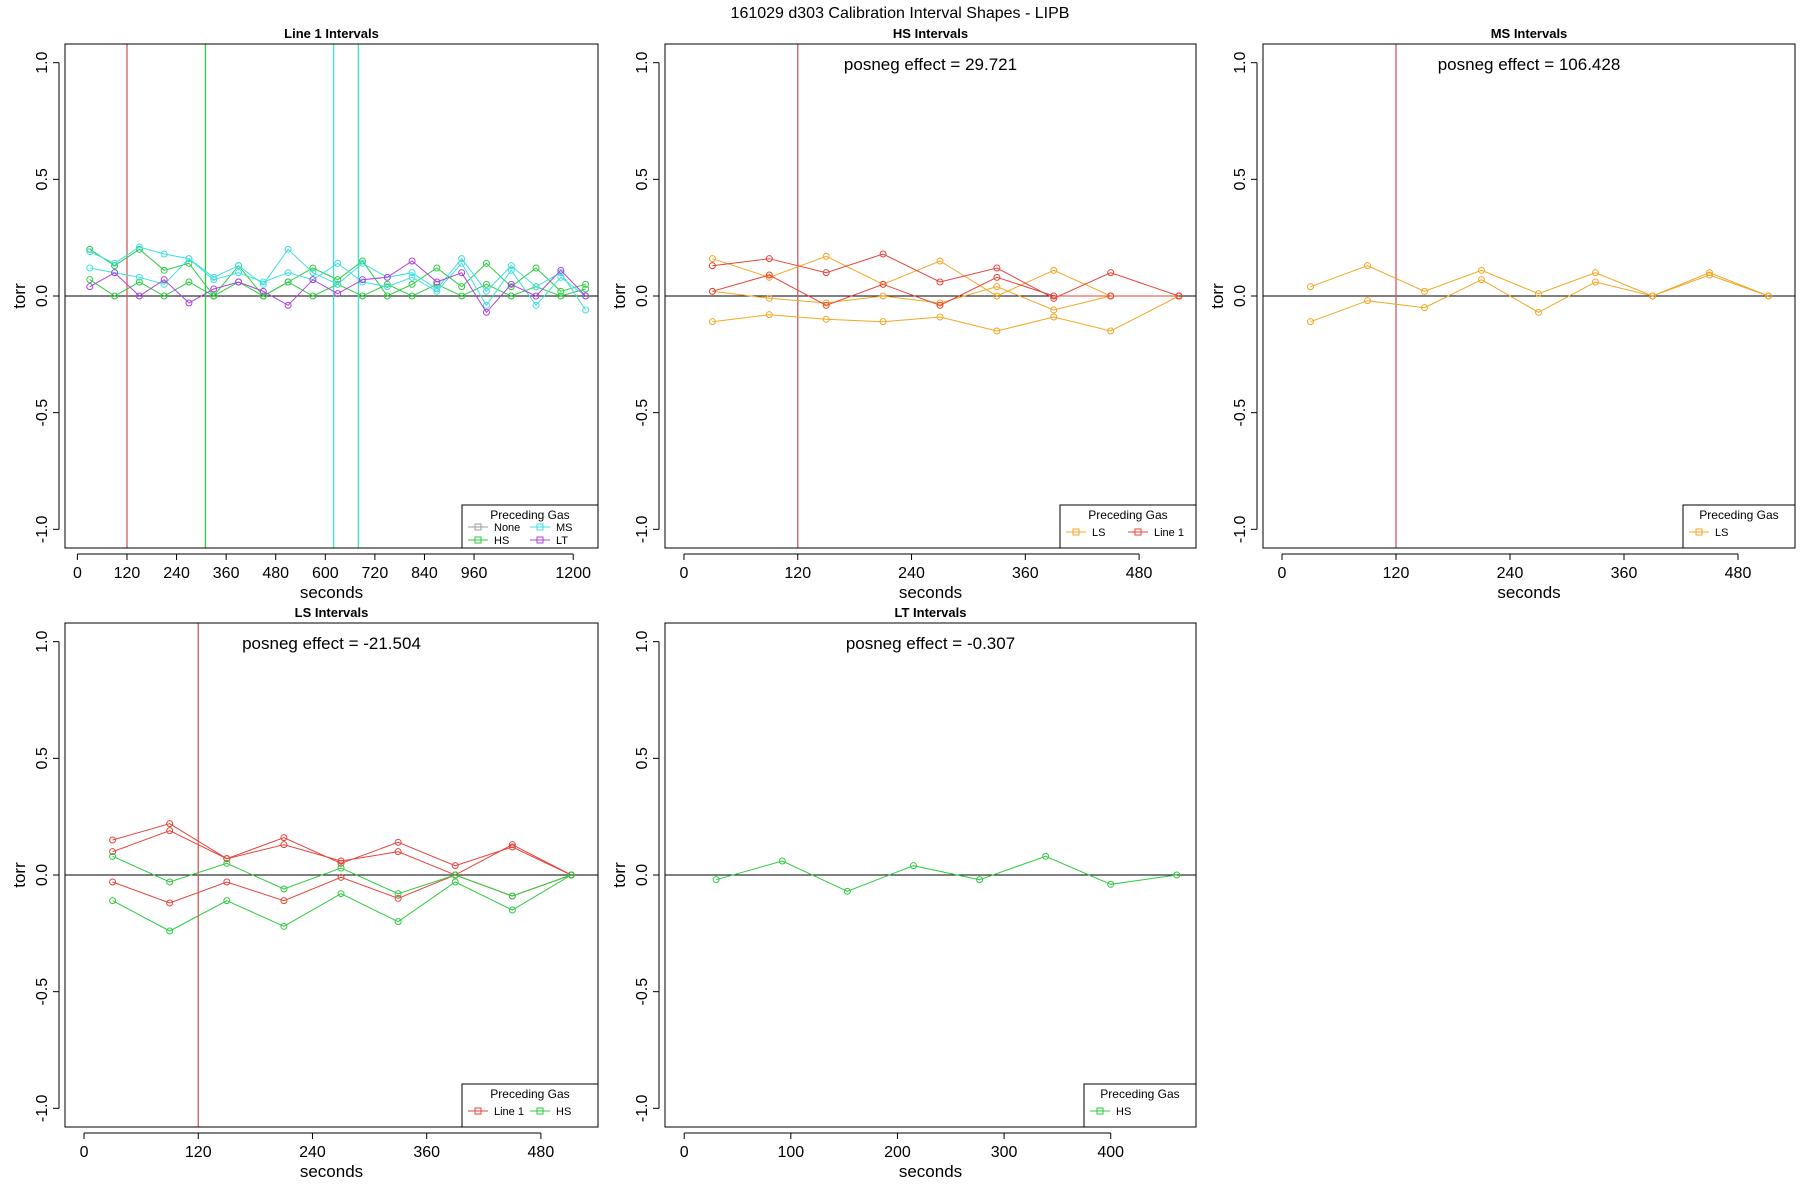  Describe the element at coordinates (563, 1112) in the screenshot. I see `legend-entry-label: HS` at that location.